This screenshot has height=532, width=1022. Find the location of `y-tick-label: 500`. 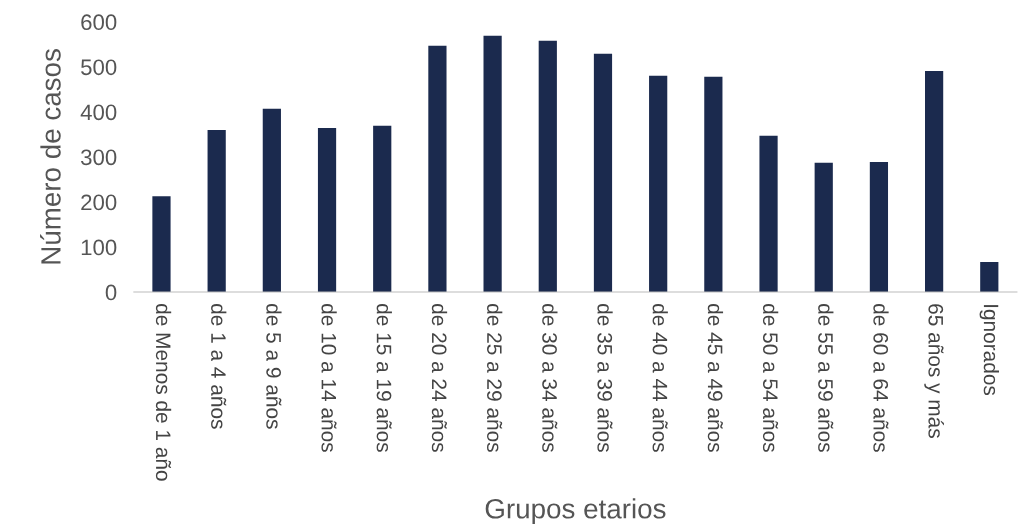

y-tick-label: 500 is located at coordinates (99, 67).